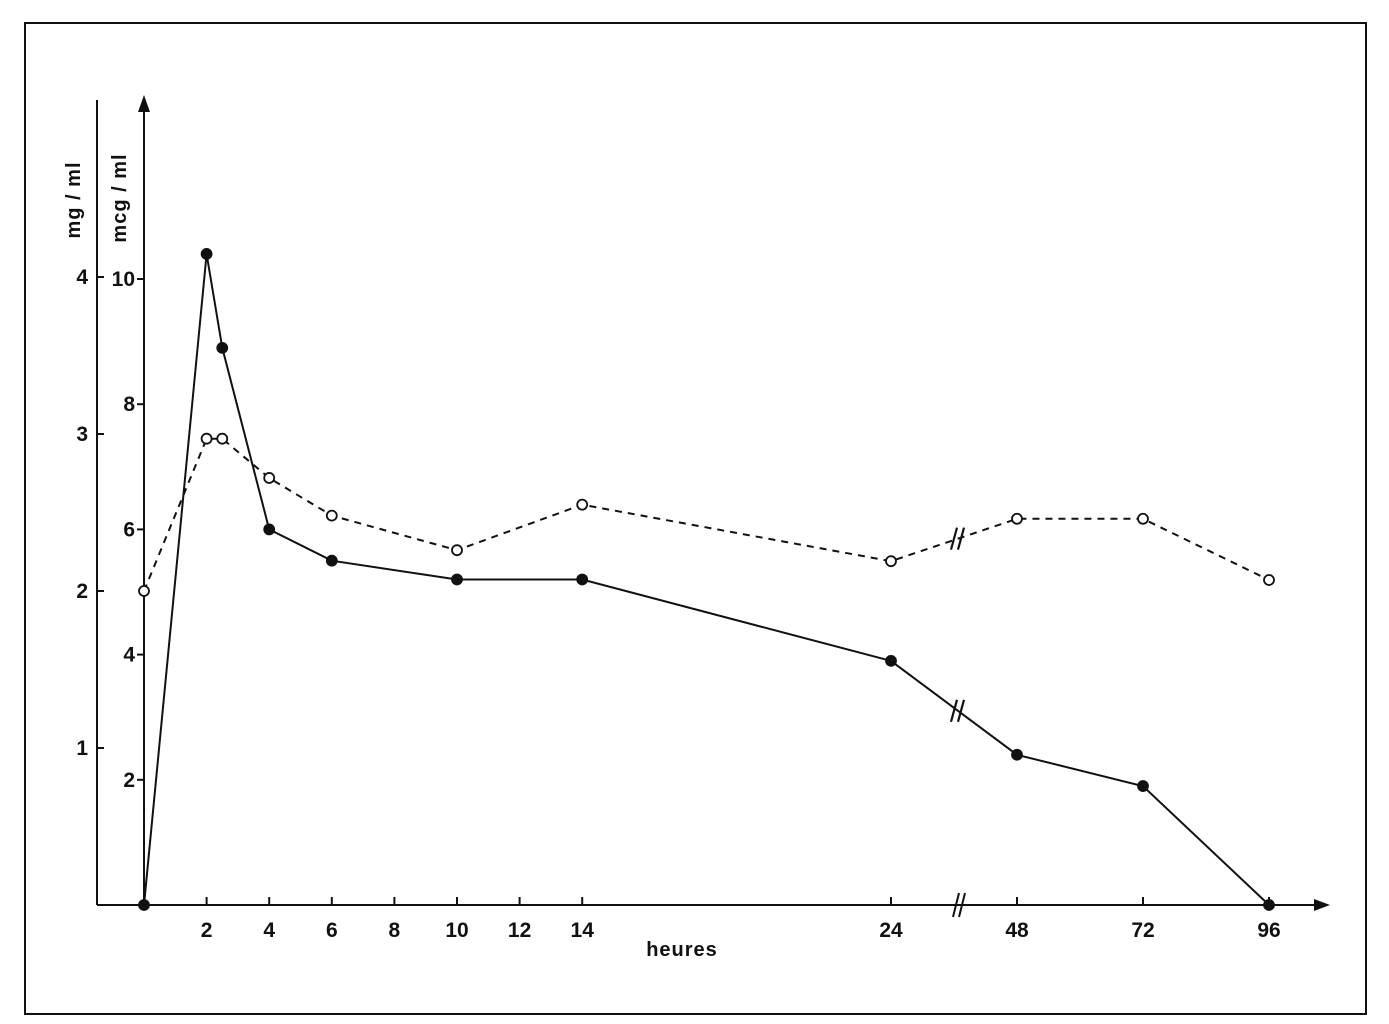 The image size is (1389, 1024). Describe the element at coordinates (706, 514) in the screenshot. I see `series-line-dashed` at that location.